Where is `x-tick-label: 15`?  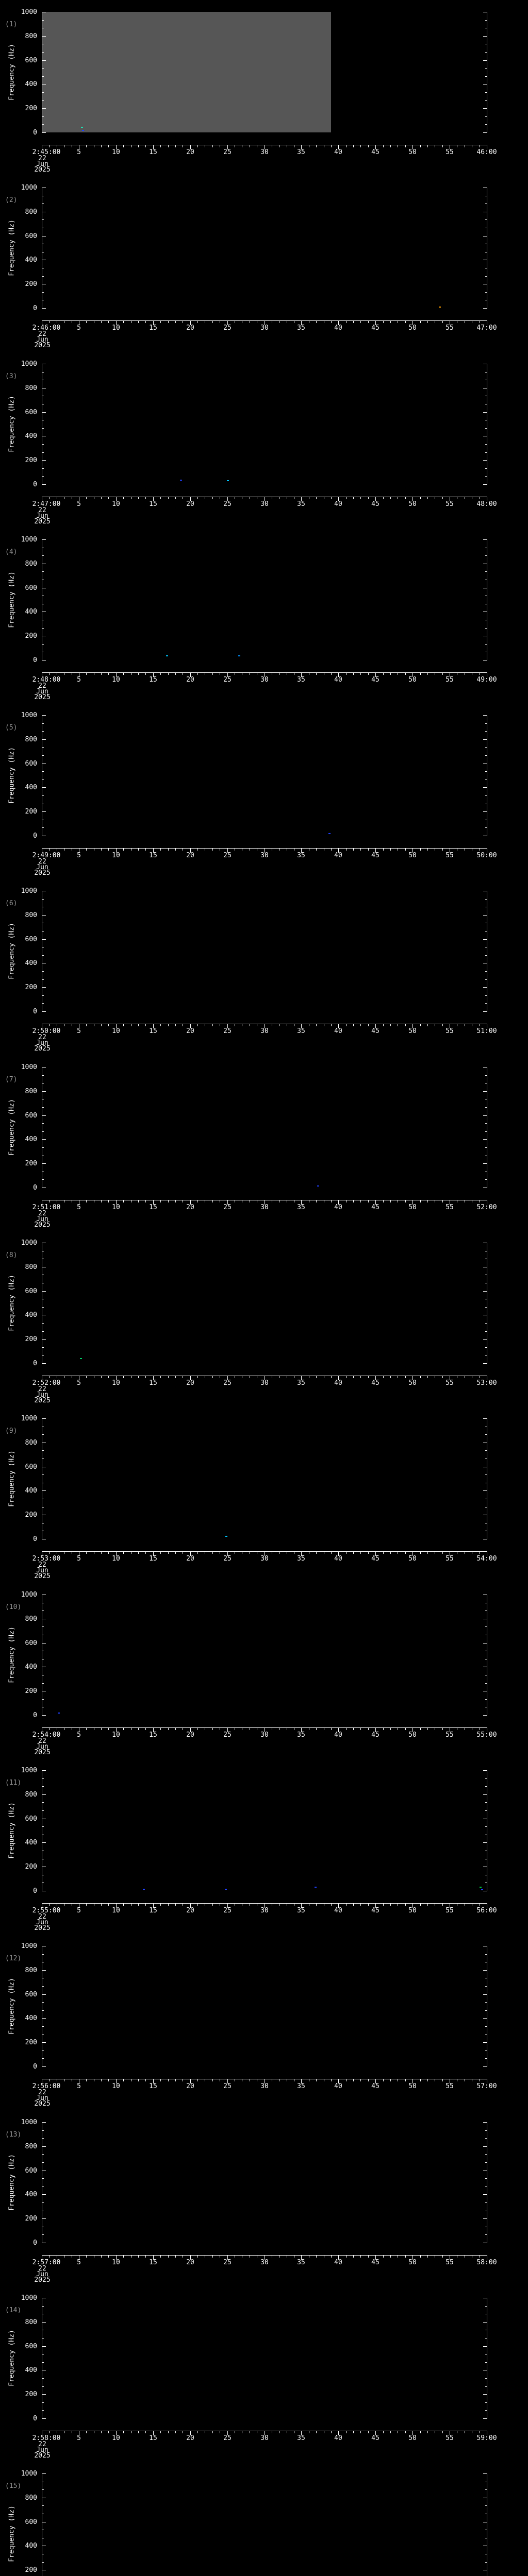
x-tick-label: 15 is located at coordinates (153, 1735).